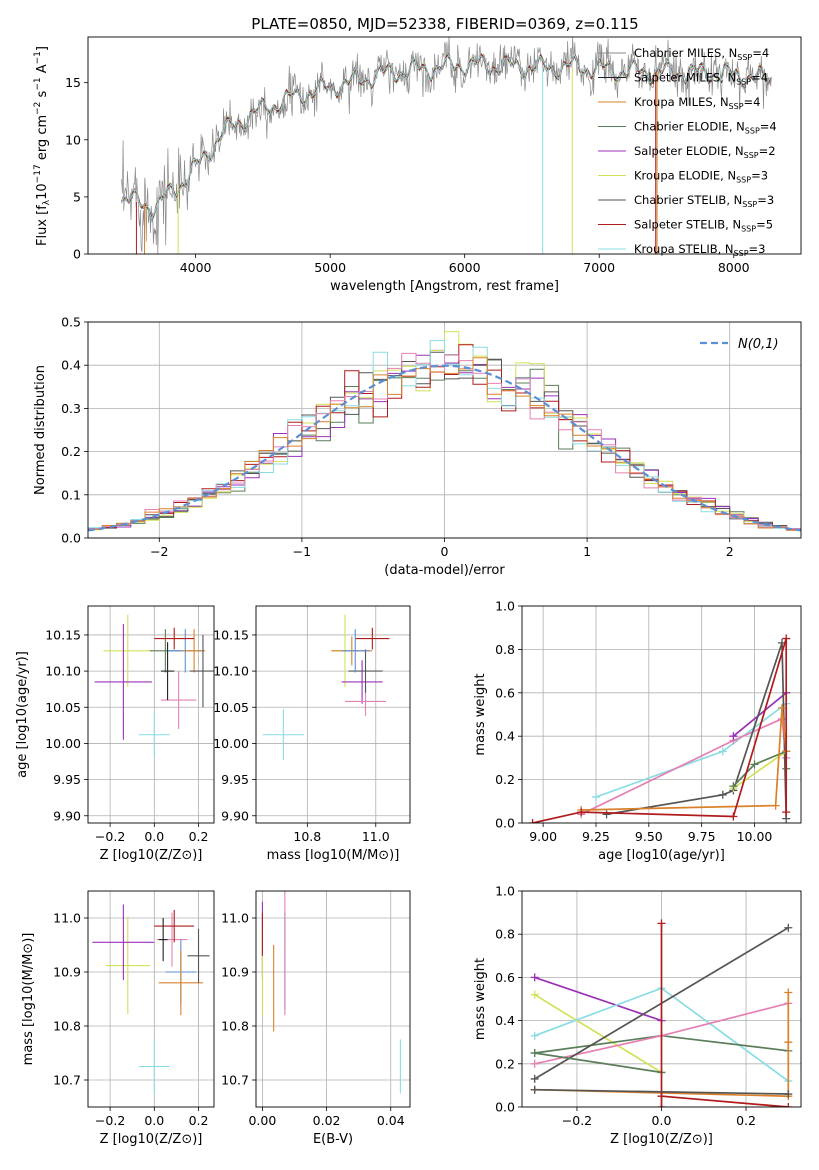  What do you see at coordinates (63, 634) in the screenshot?
I see `y-tick-label: 10.15` at bounding box center [63, 634].